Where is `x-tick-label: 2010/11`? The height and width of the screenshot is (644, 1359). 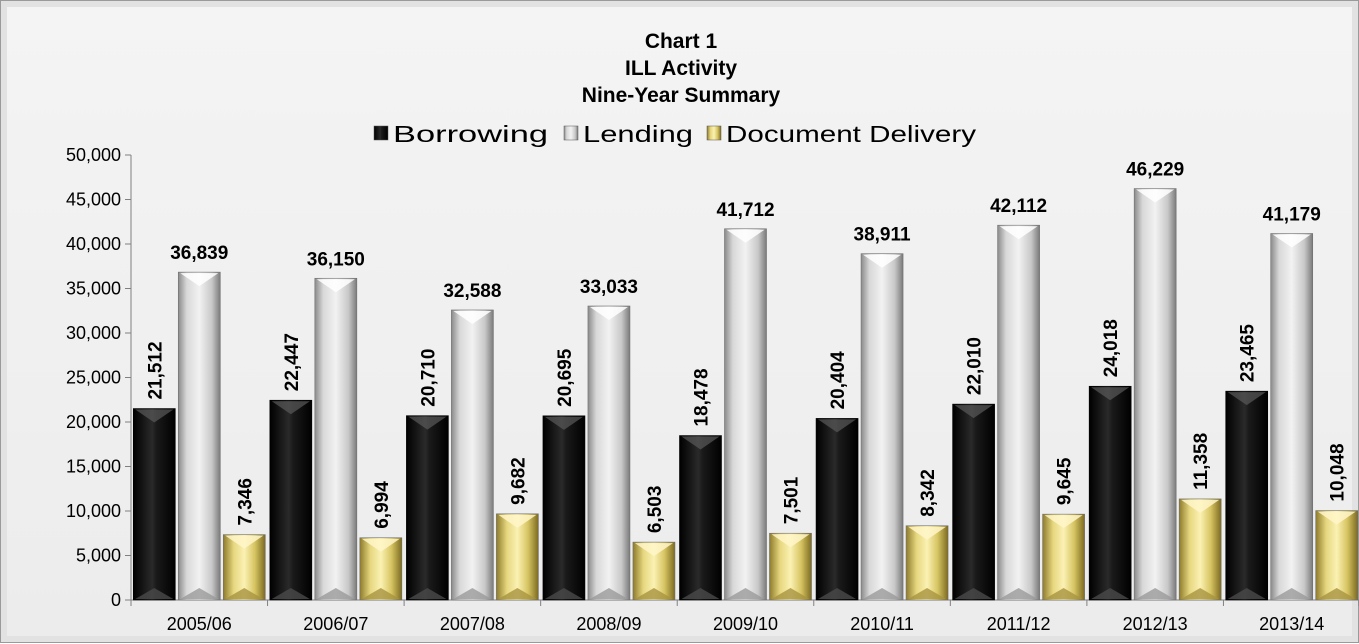
x-tick-label: 2010/11 is located at coordinates (882, 624).